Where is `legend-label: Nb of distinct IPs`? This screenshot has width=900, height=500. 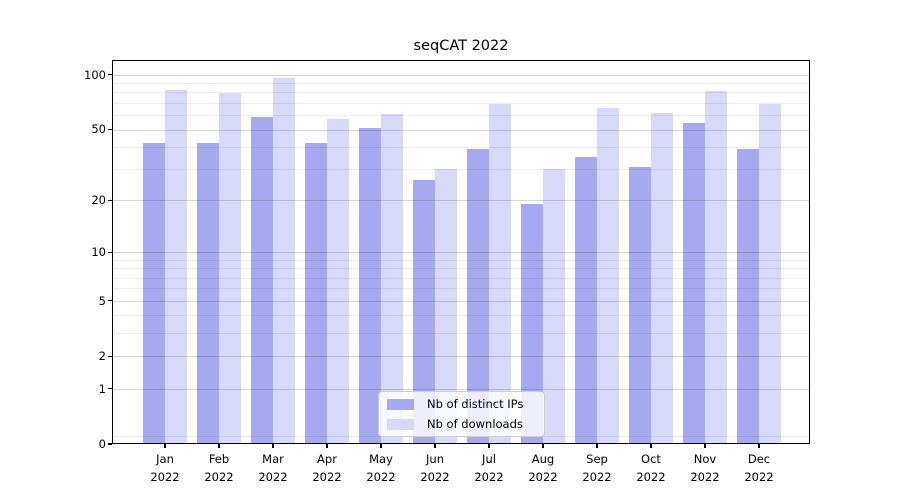 legend-label: Nb of distinct IPs is located at coordinates (475, 404).